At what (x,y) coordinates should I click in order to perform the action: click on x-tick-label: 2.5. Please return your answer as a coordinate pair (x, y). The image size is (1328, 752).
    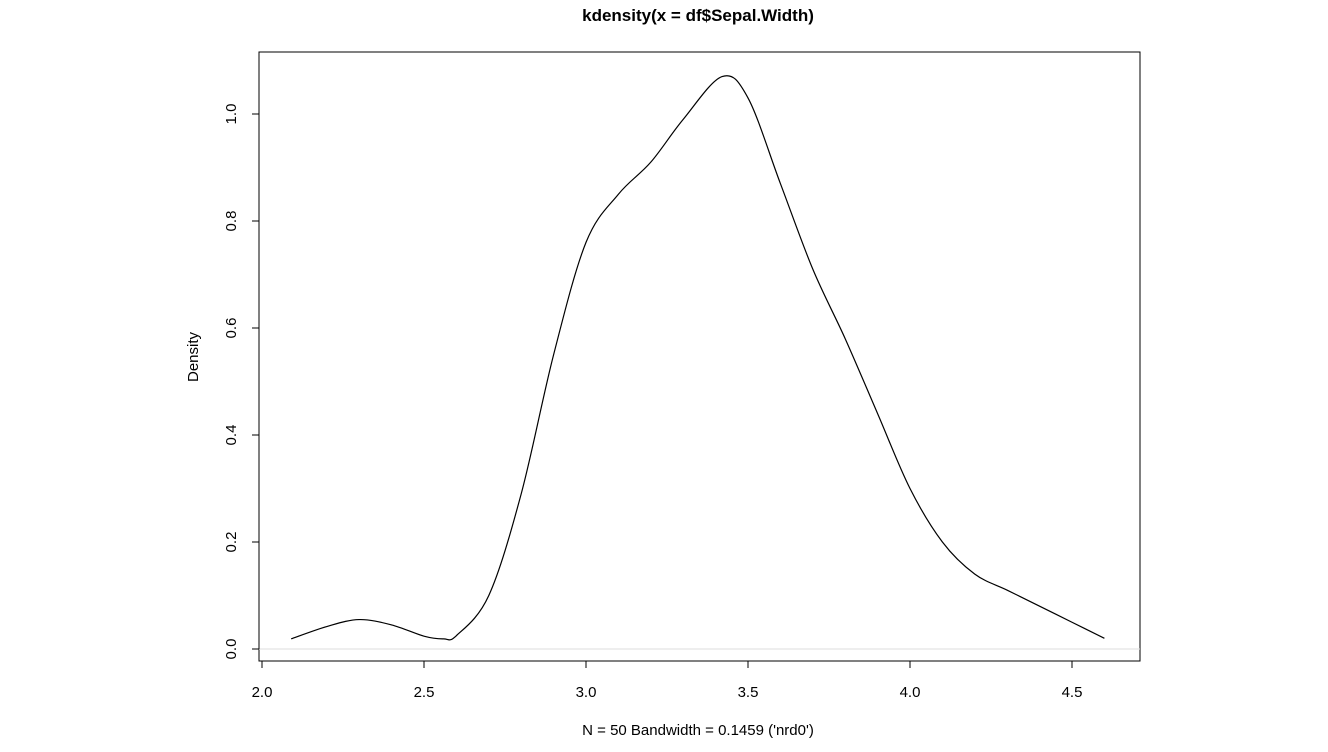
    Looking at the image, I should click on (424, 692).